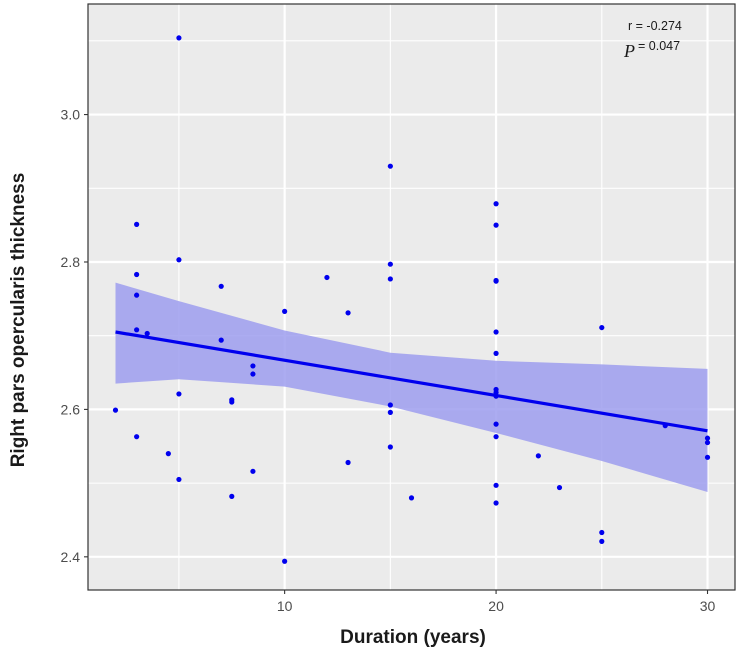  I want to click on y-tick-label: 2.6, so click(71, 409).